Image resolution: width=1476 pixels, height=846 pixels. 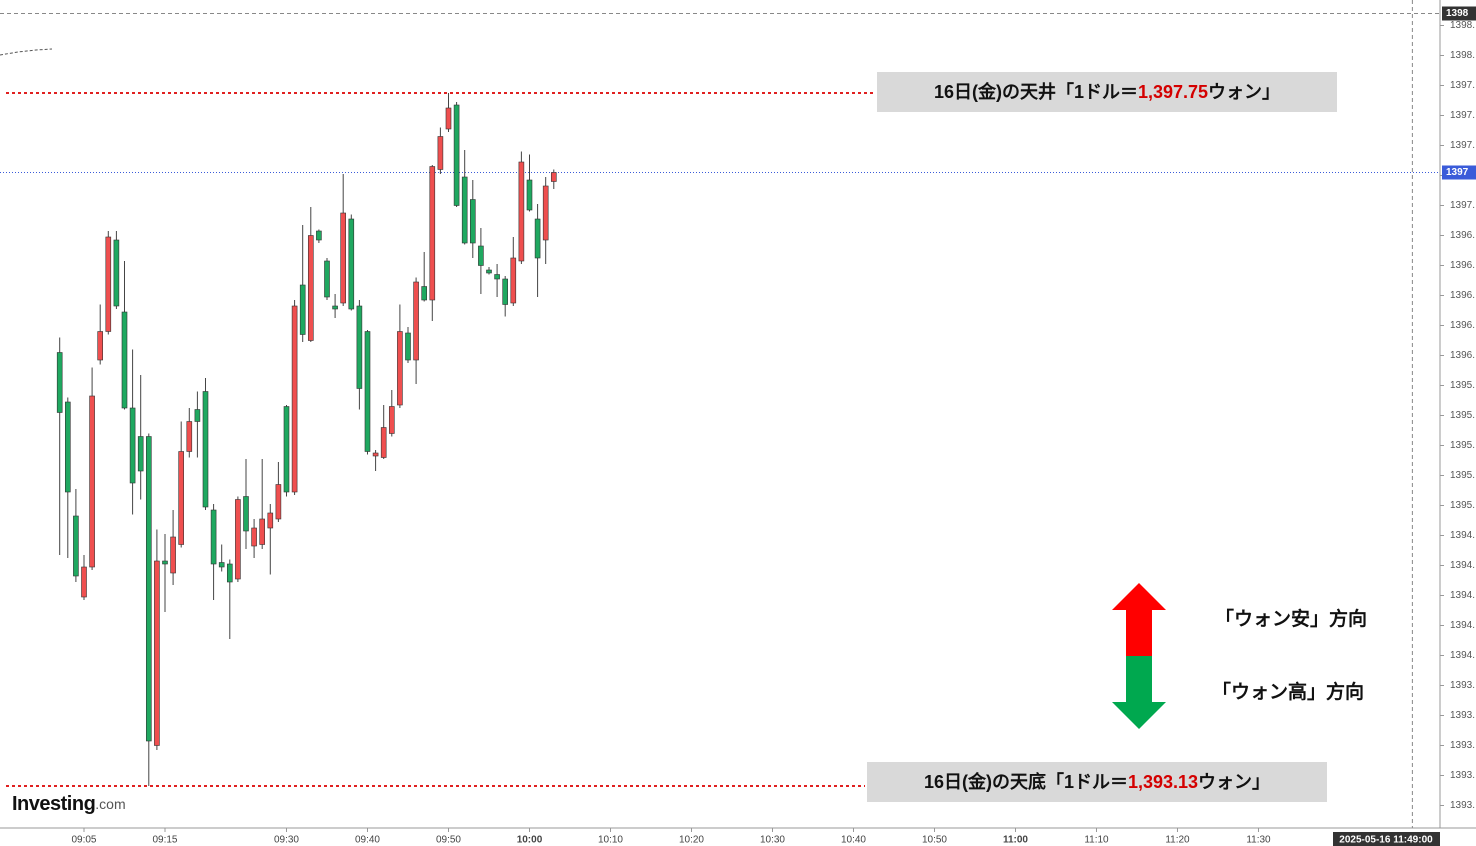 I want to click on x-tick-label: 10:00, so click(x=530, y=840).